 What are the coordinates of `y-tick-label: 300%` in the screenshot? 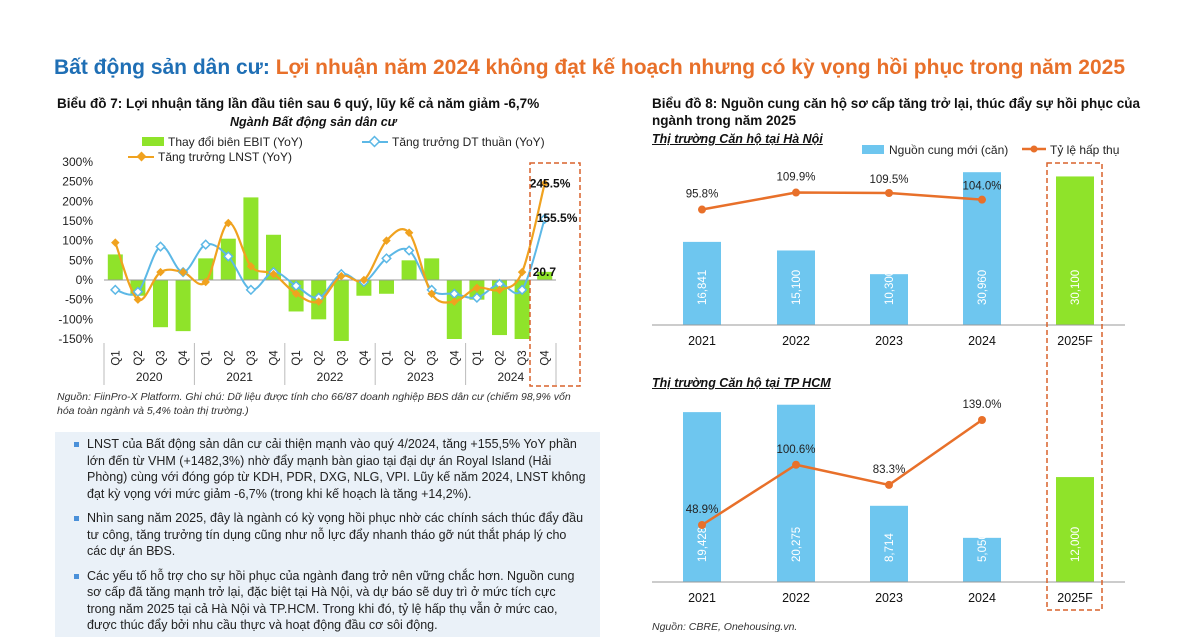 It's located at (77, 162).